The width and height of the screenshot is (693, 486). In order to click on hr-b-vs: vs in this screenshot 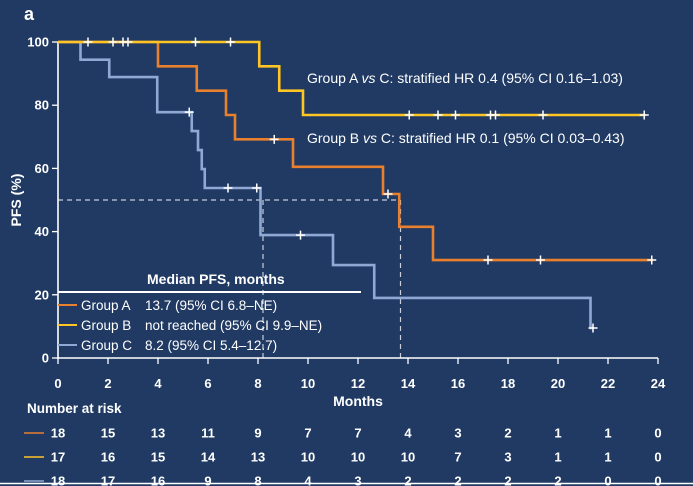, I will do `click(370, 138)`.